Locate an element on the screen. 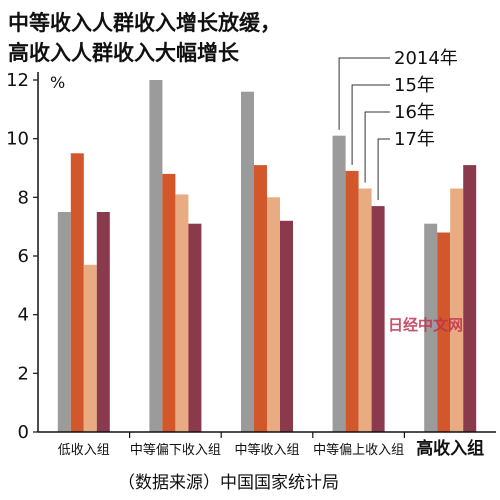  y-tick-label-6: 12 is located at coordinates (17, 80).